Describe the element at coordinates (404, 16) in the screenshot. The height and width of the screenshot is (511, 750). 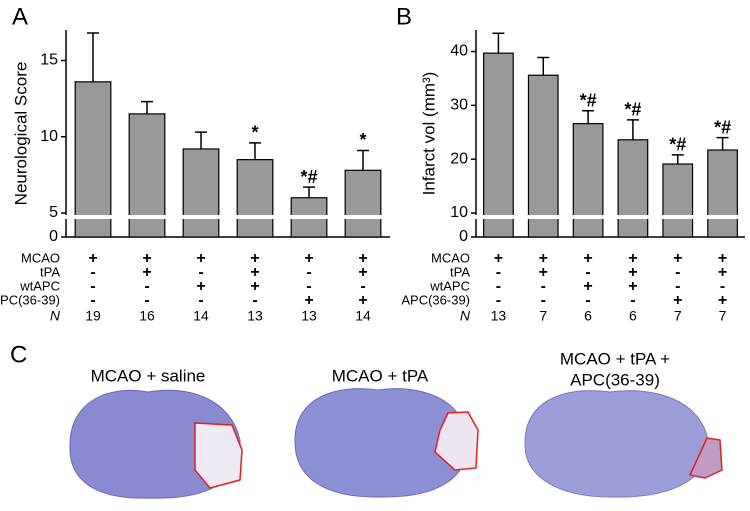
I see `panel-label: B` at that location.